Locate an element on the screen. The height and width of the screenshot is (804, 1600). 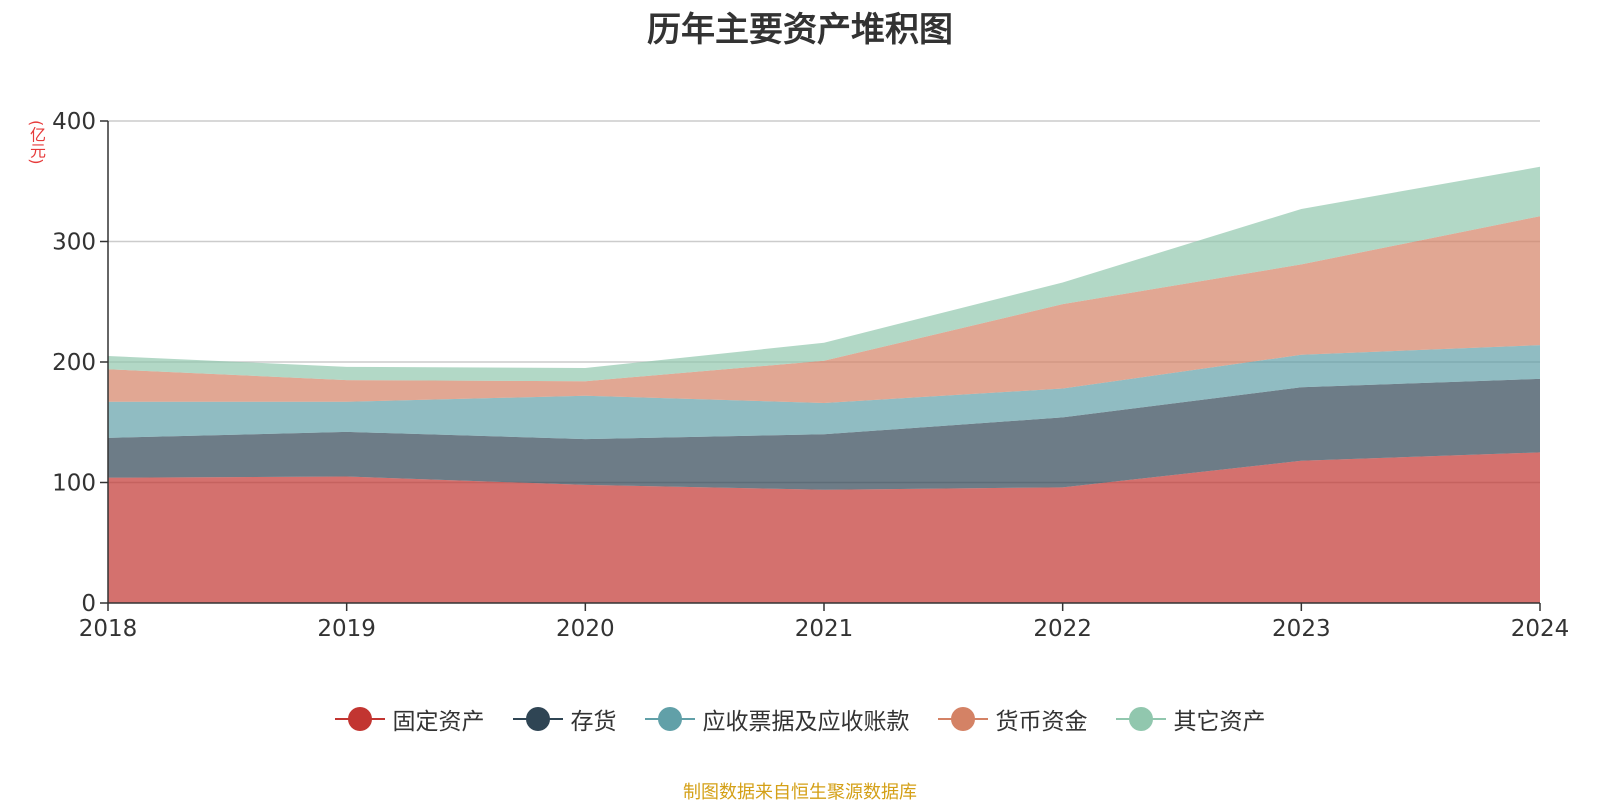
y-tick-label: 100 is located at coordinates (74, 484).